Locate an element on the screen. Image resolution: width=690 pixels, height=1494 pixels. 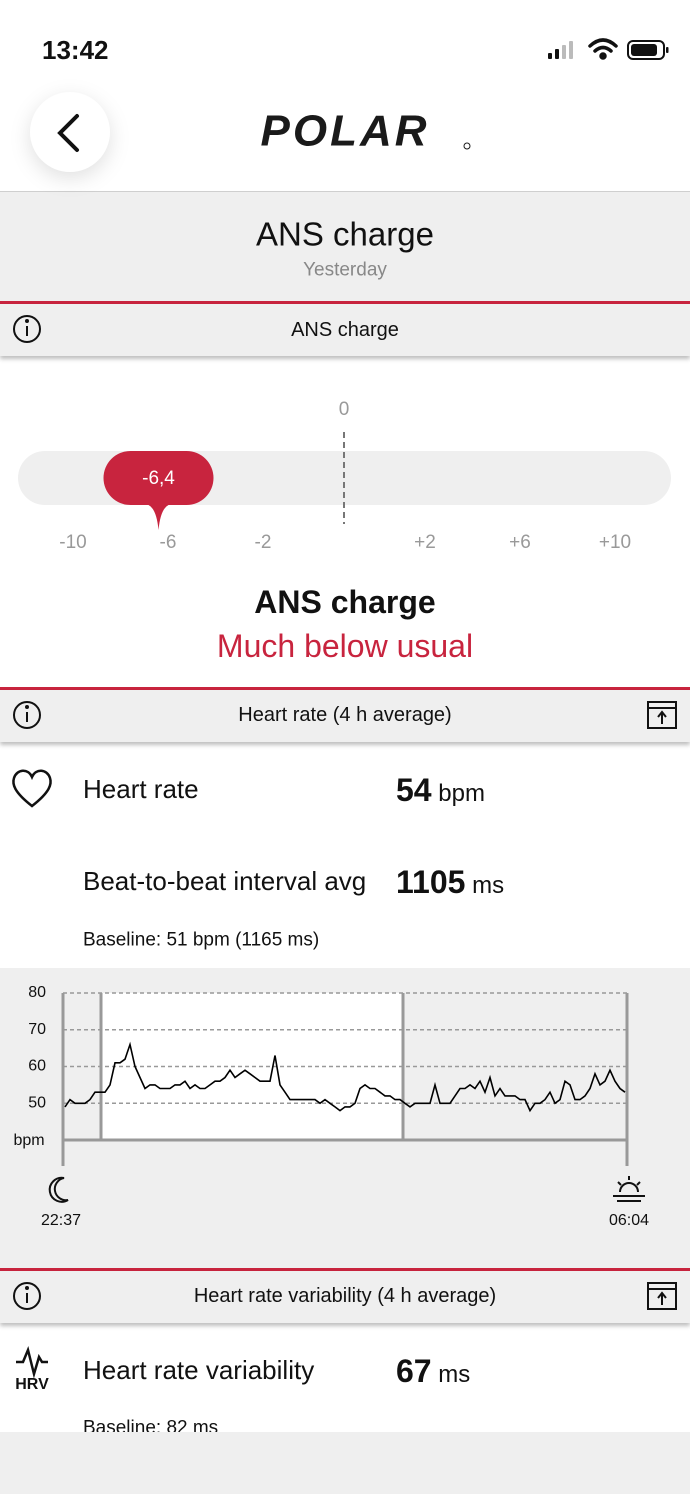
row-label: Heart rate is located at coordinates (141, 789).